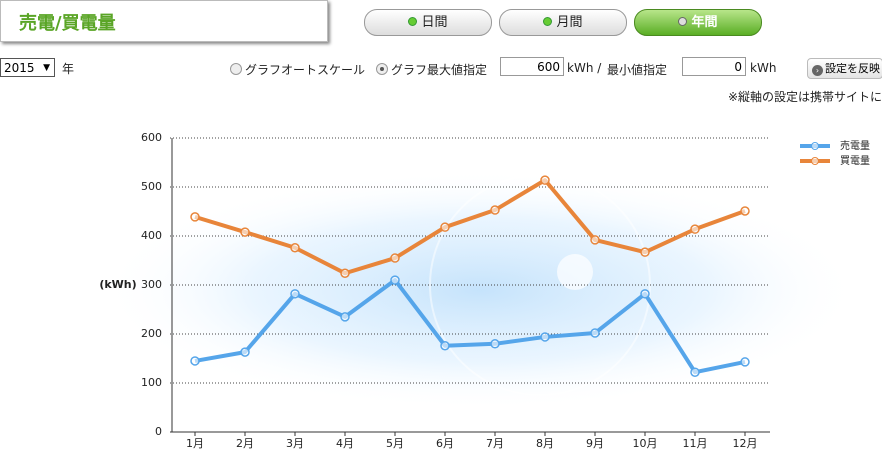  I want to click on x-tick-label: 3月, so click(295, 443).